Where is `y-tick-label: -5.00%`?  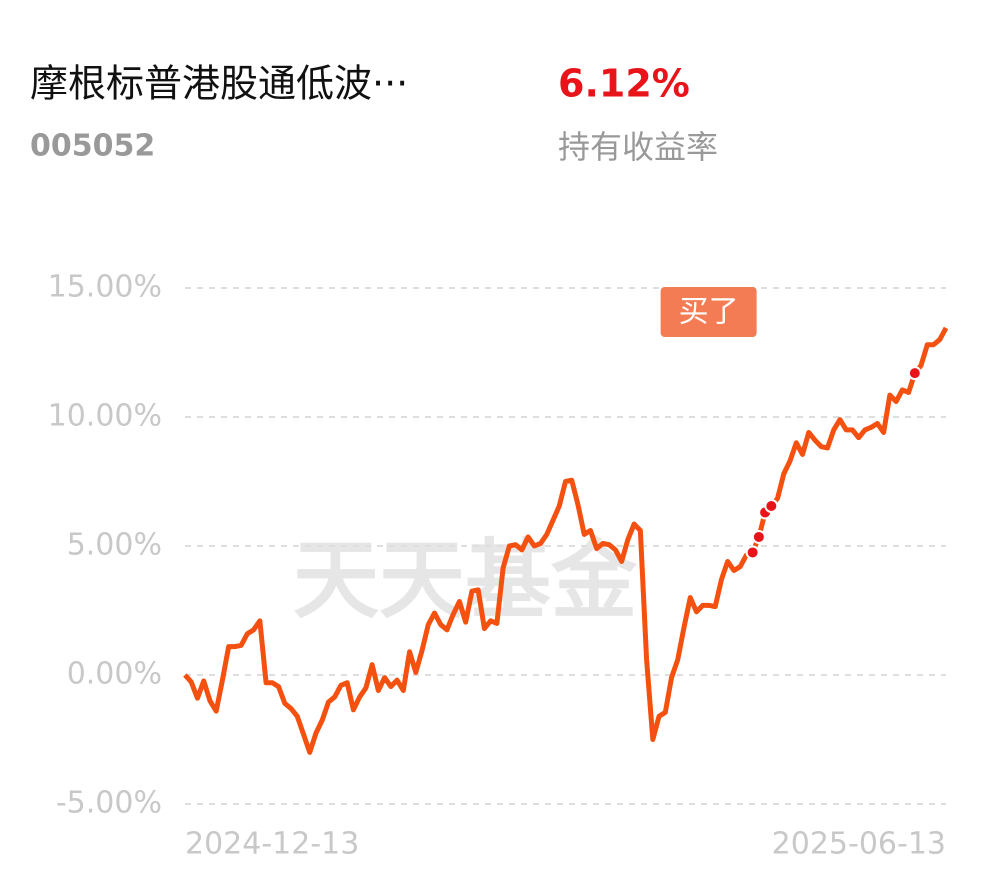
y-tick-label: -5.00% is located at coordinates (109, 803).